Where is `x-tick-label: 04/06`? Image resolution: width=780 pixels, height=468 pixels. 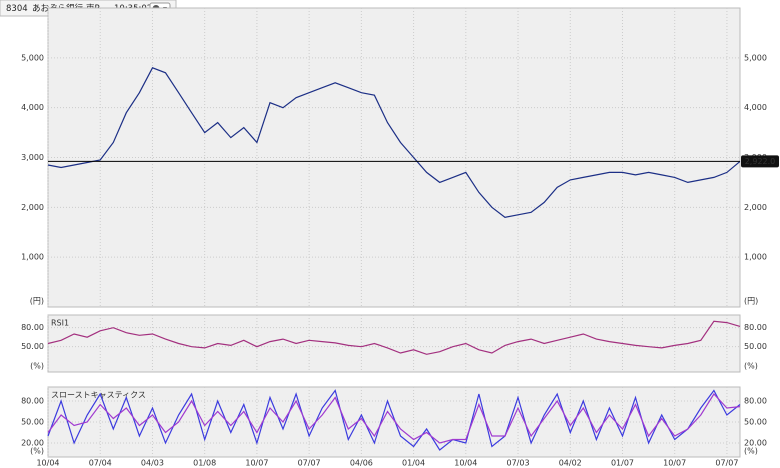 x-tick-label: 04/06 is located at coordinates (361, 463).